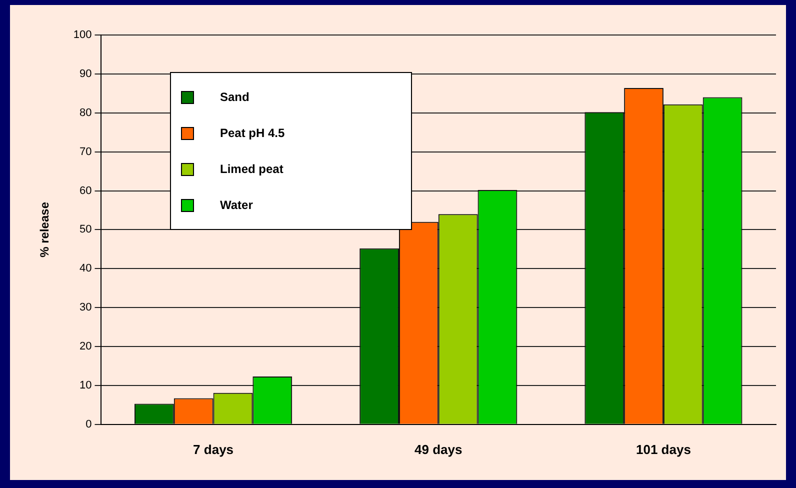 The image size is (796, 488). Describe the element at coordinates (213, 449) in the screenshot. I see `x-tick-label: 7 days` at that location.